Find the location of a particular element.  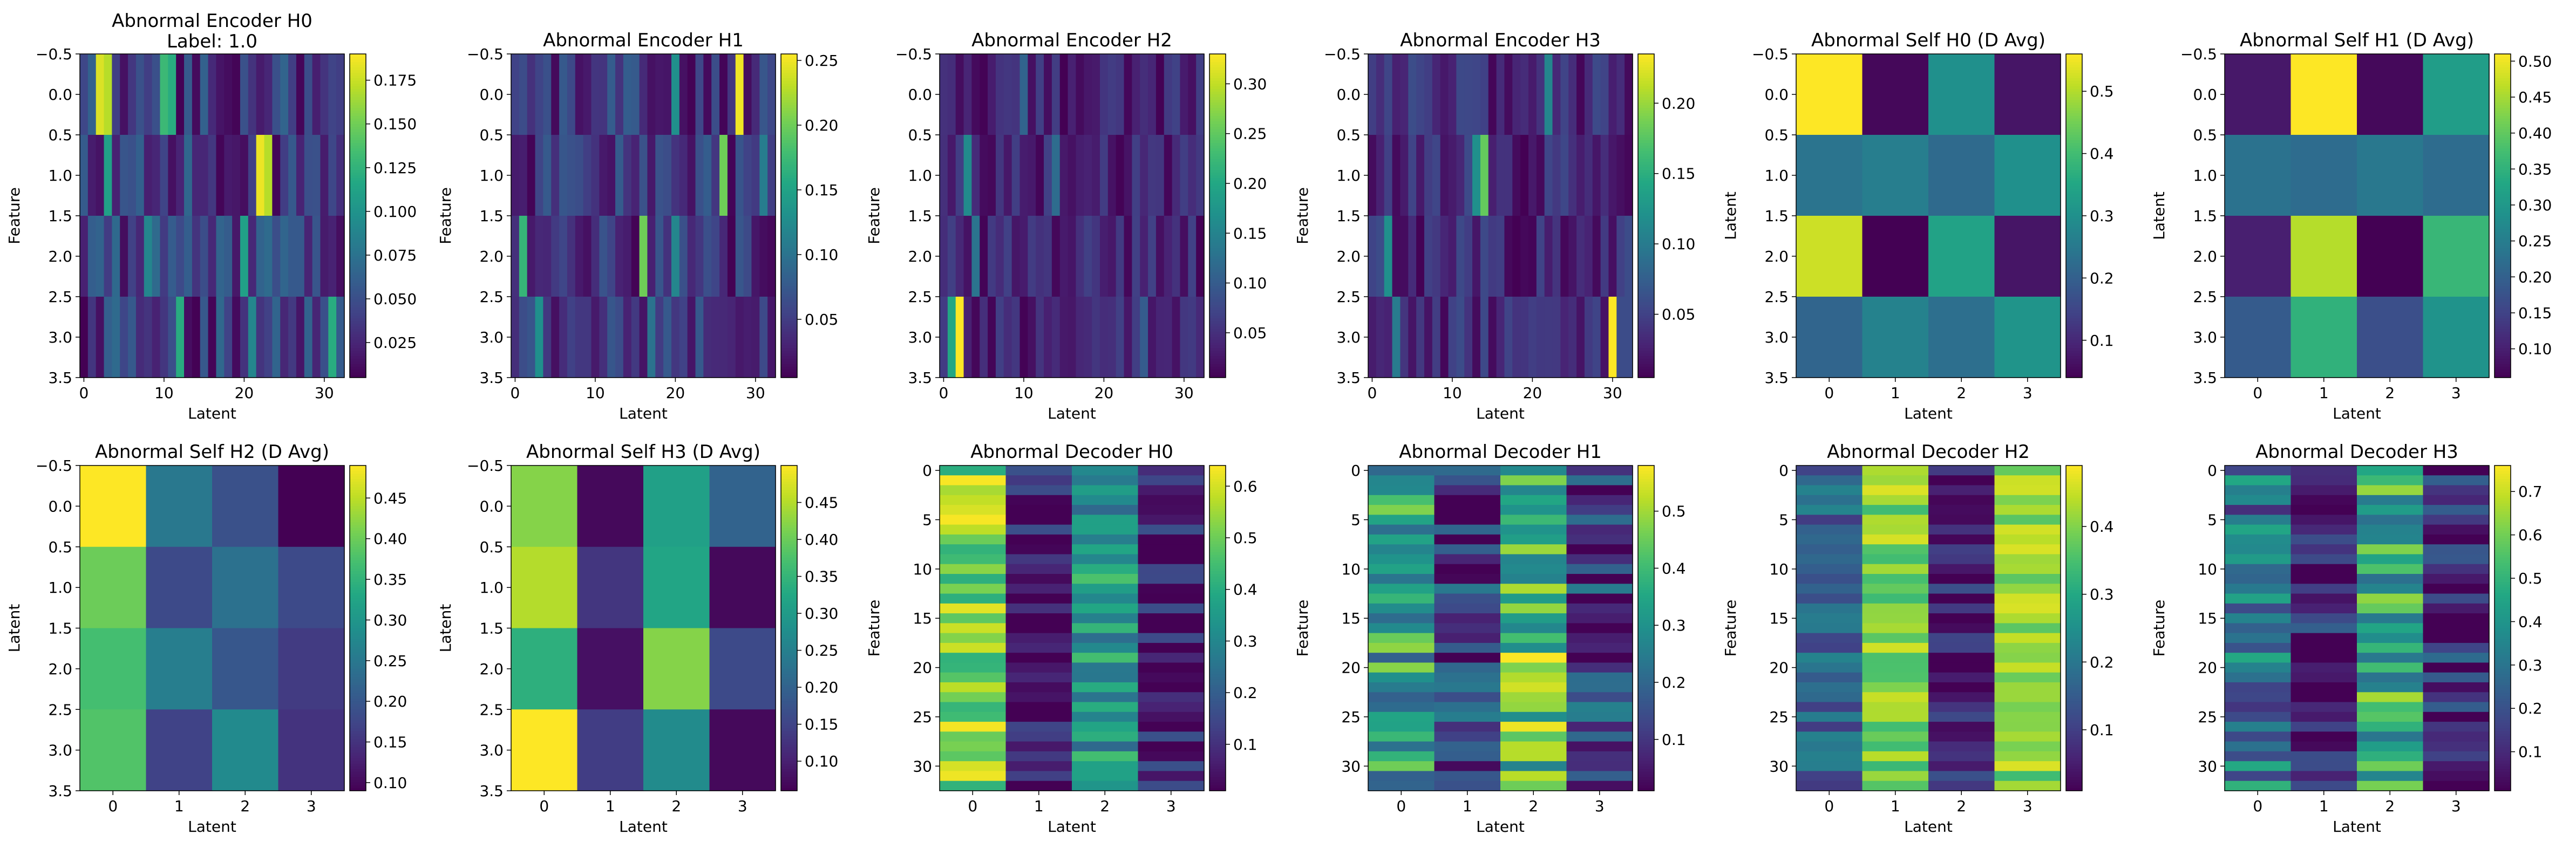

colorbar-tick-label: 0.100 is located at coordinates (395, 212).